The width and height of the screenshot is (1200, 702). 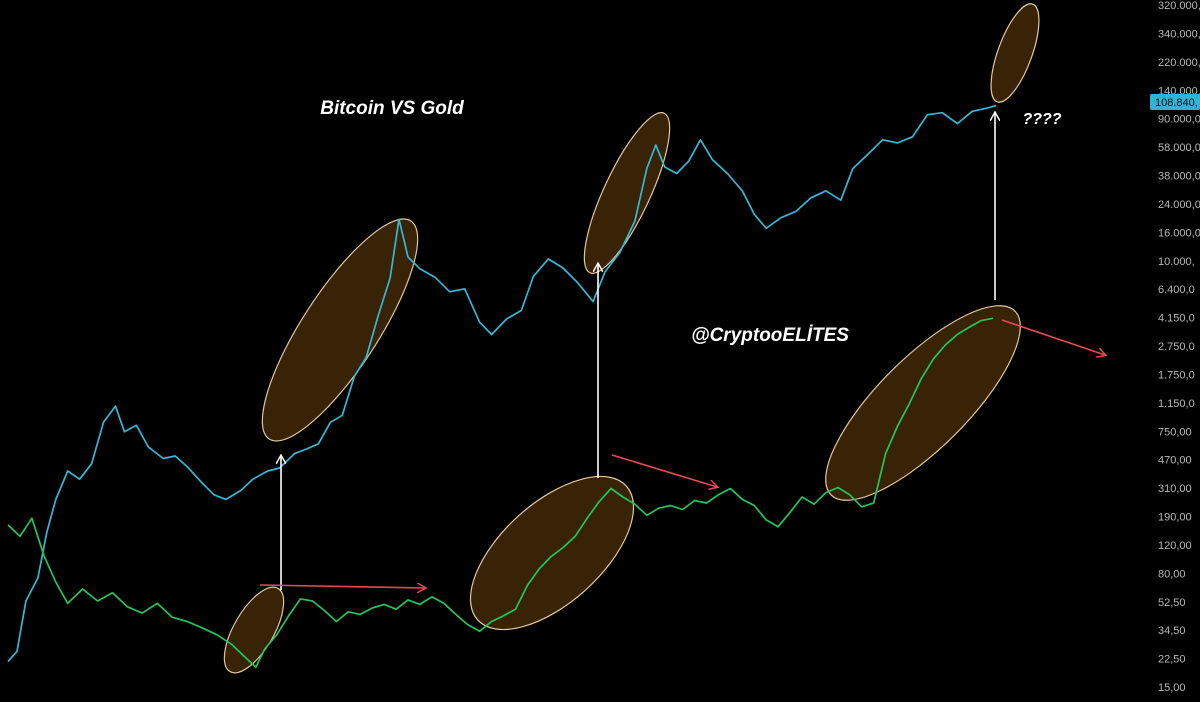 What do you see at coordinates (1179, 205) in the screenshot?
I see `y-tick-label-8: 24.000,0` at bounding box center [1179, 205].